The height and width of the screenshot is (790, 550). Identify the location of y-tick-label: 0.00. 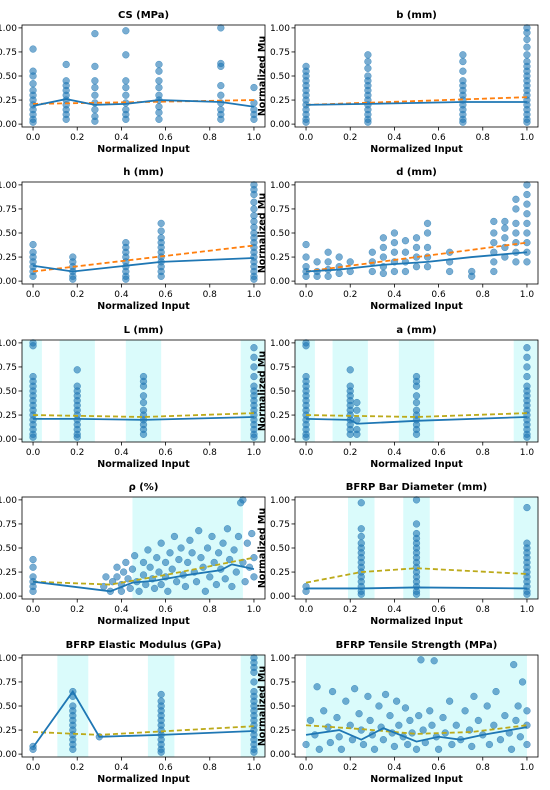
(8, 440).